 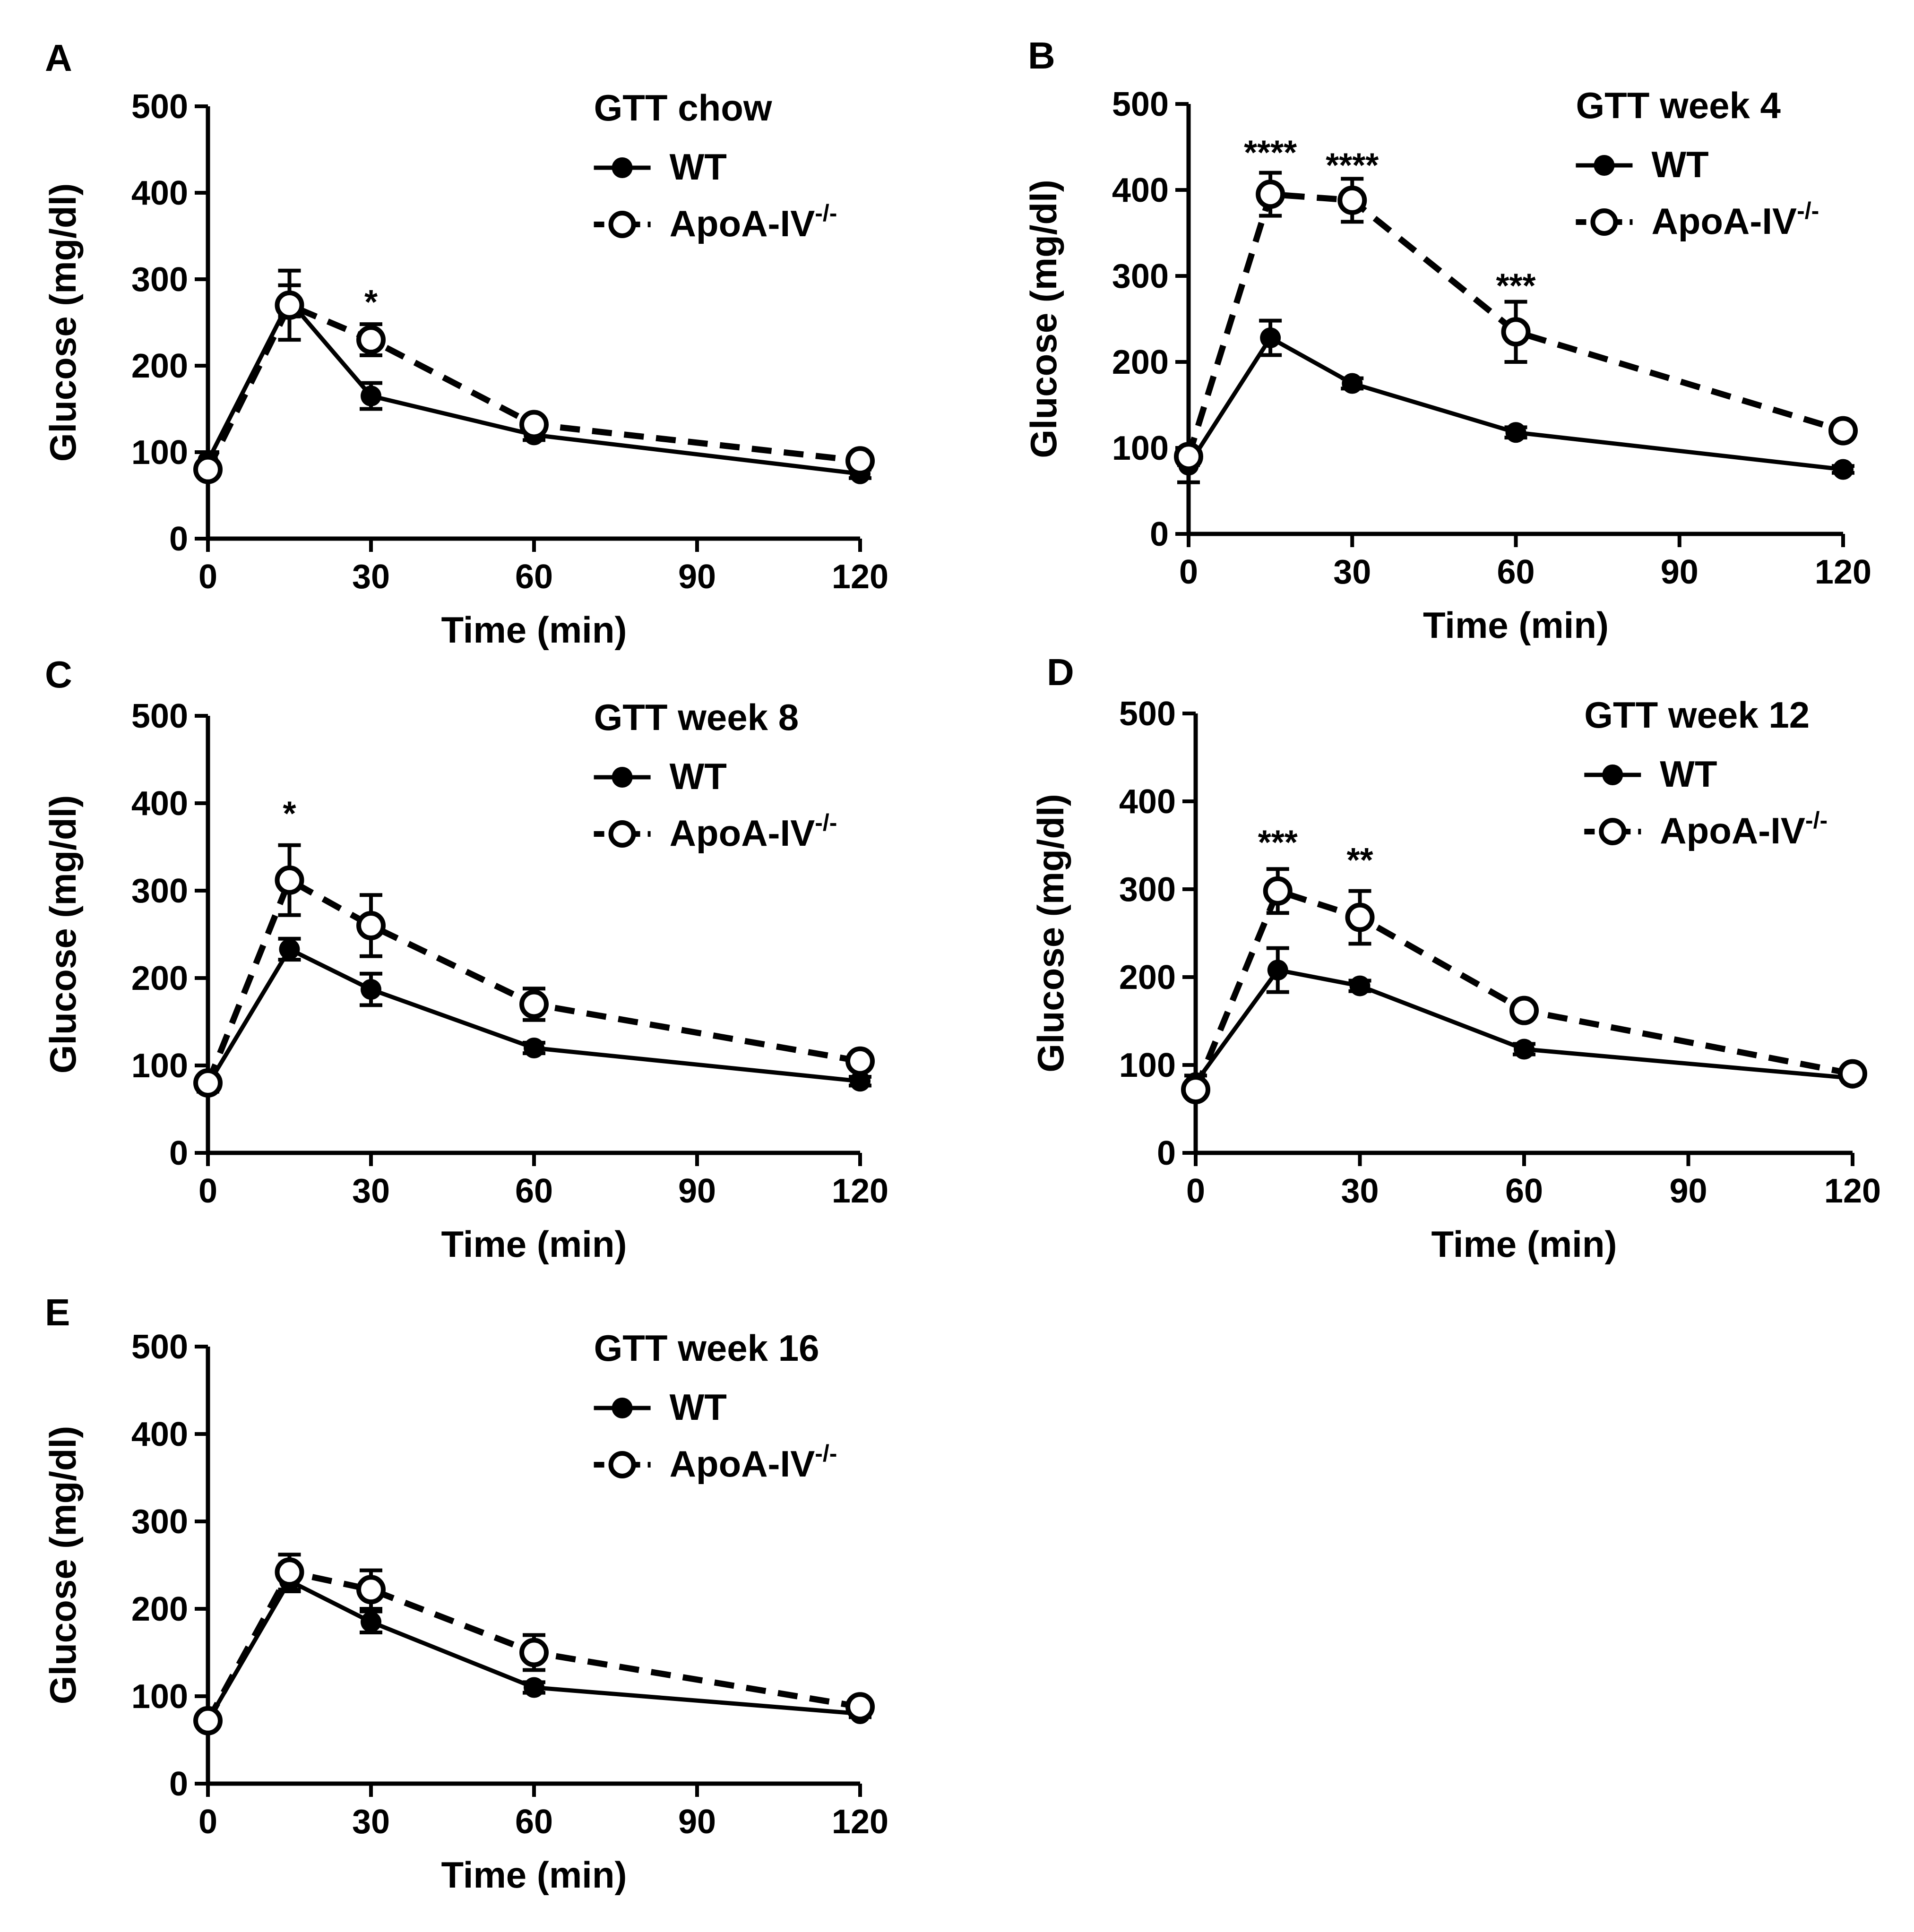 I want to click on legend-title: GTT week 4, so click(x=1679, y=105).